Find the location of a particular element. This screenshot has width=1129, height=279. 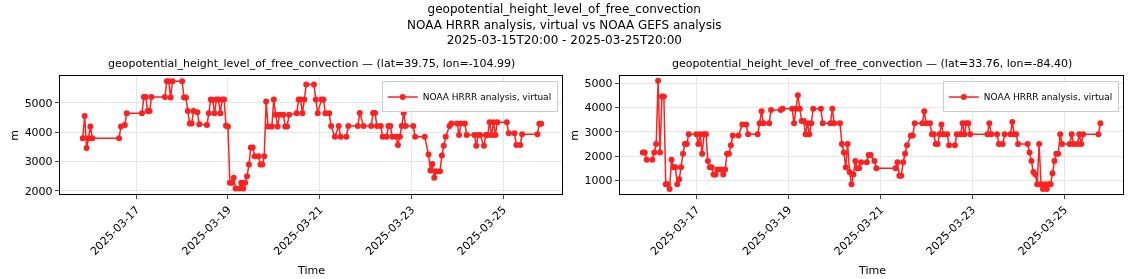

chart-title: geopotential_height_level_of_free_convection — (lat=39.75, lon=-104.99) is located at coordinates (312, 63).